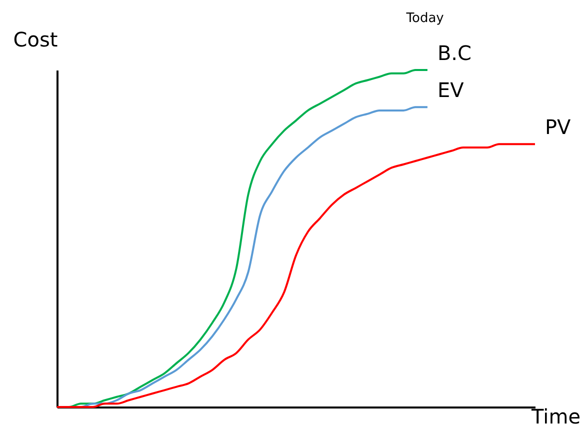 This screenshot has height=428, width=582. What do you see at coordinates (450, 90) in the screenshot?
I see `series-label: EV` at bounding box center [450, 90].